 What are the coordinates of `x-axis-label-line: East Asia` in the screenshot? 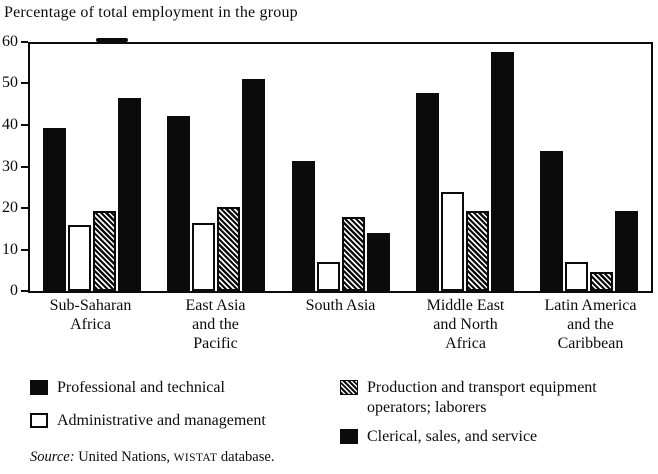 It's located at (215, 305).